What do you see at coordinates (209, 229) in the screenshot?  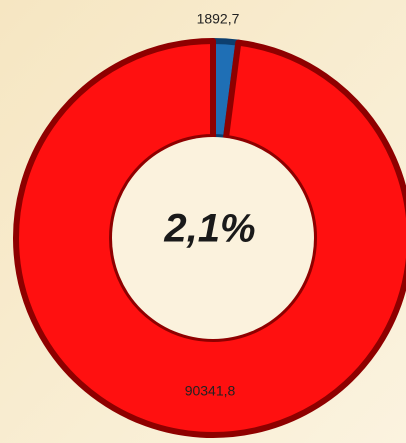 I see `center-label: 2,1%` at bounding box center [209, 229].